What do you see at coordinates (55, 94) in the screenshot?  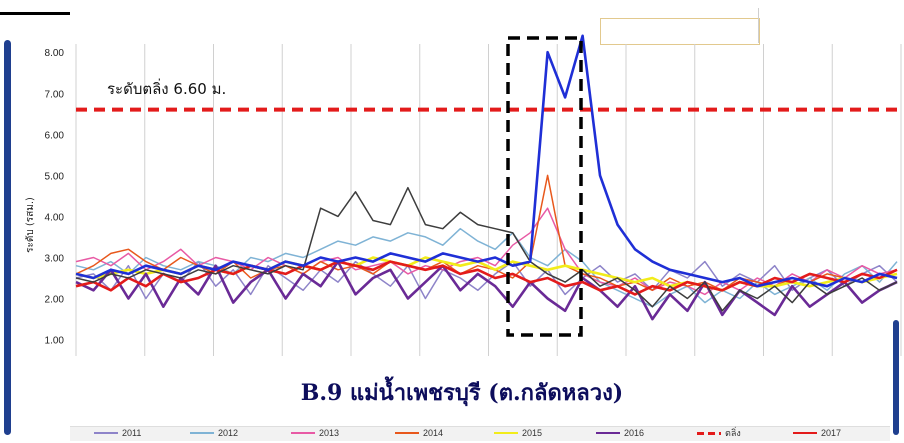 I see `y-tick-label: 7.00` at bounding box center [55, 94].